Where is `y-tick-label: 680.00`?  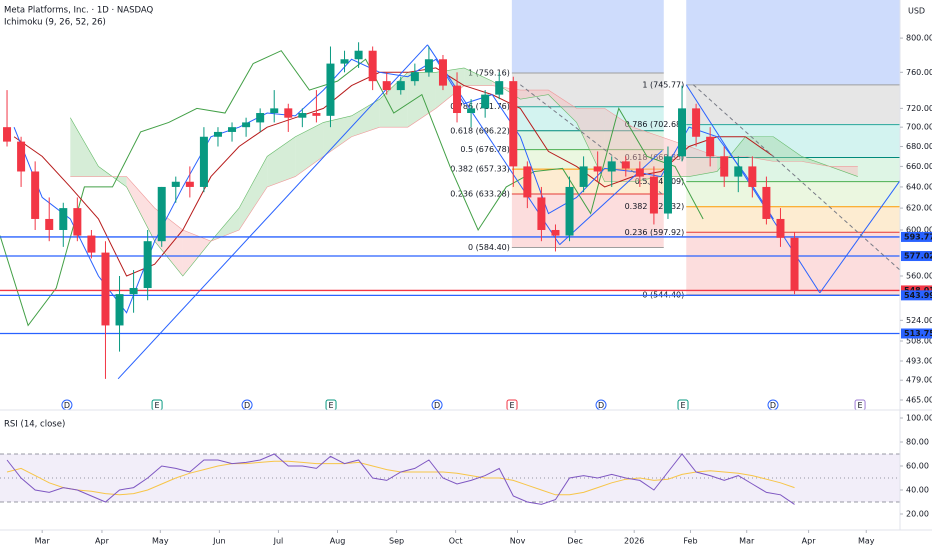 y-tick-label: 680.00 is located at coordinates (919, 146).